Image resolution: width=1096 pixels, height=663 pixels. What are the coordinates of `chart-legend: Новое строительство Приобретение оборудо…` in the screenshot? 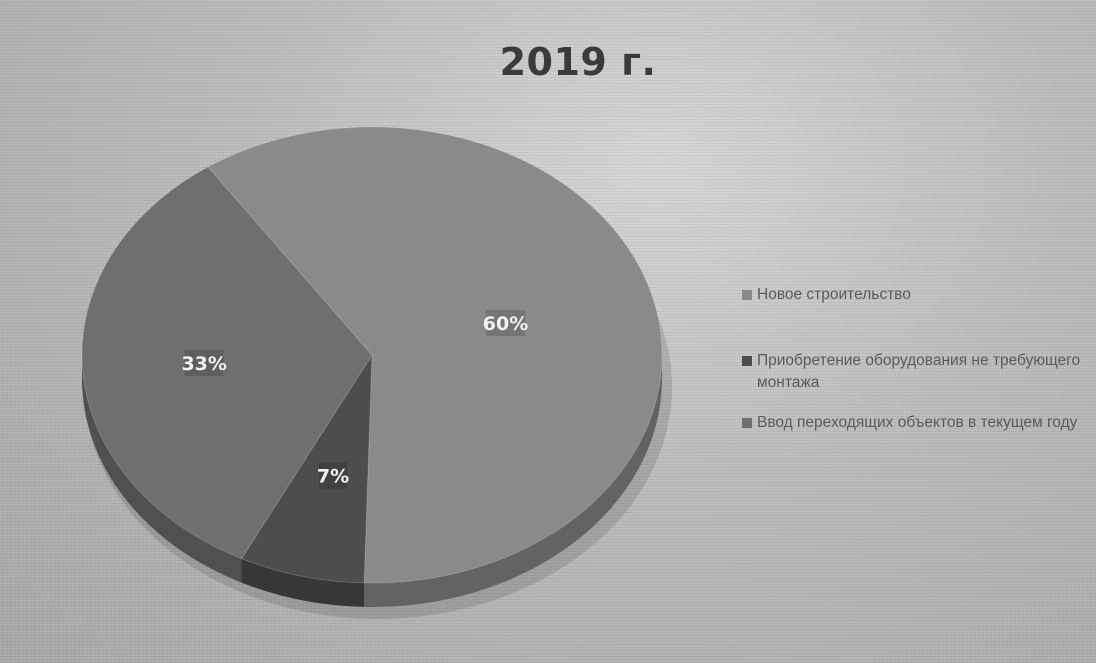 It's located at (914, 368).